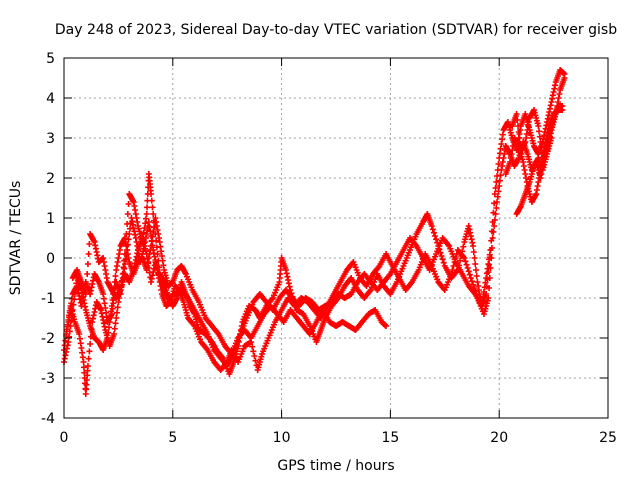 The width and height of the screenshot is (640, 480). I want to click on x-tick-labels: 0 5 10 15 20 25, so click(338, 438).